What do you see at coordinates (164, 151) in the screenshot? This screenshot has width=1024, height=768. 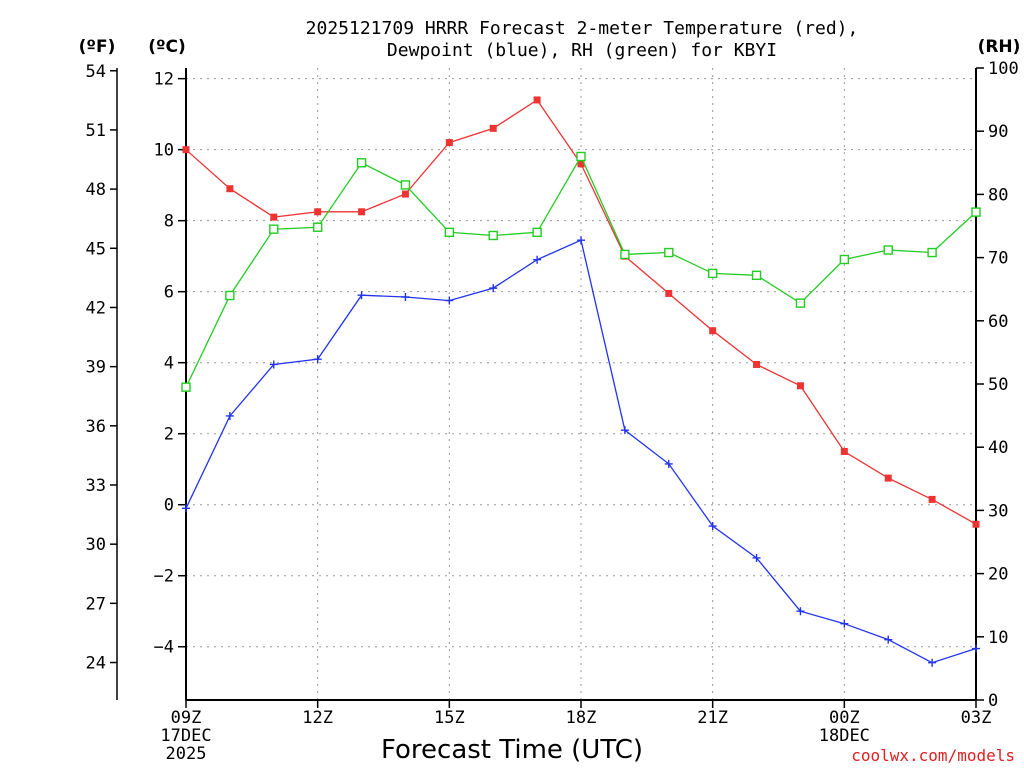 I see `celsius-tick-label: 10` at bounding box center [164, 151].